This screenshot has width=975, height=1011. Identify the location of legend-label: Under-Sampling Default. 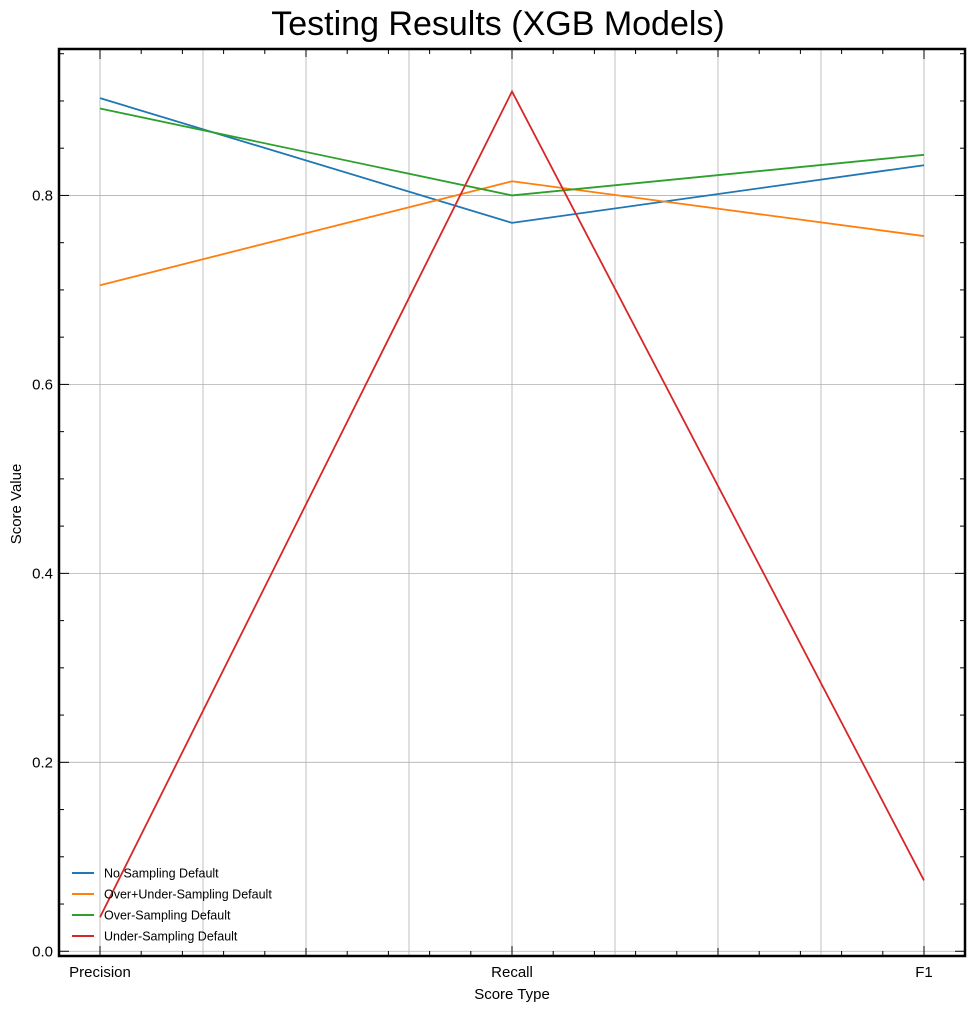
(171, 937).